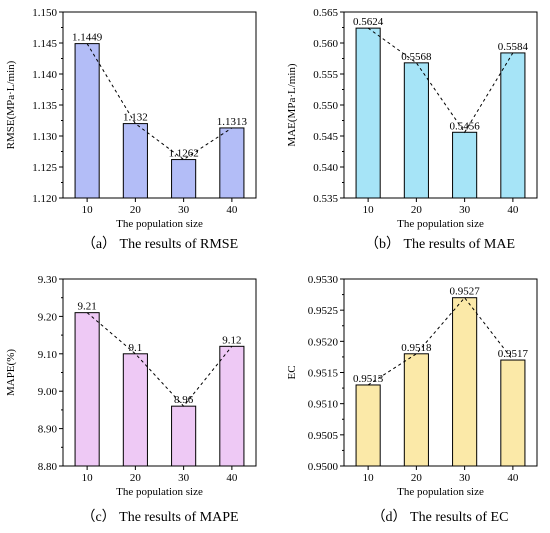  I want to click on panel-caption: （d） The results of EC, so click(440, 517).